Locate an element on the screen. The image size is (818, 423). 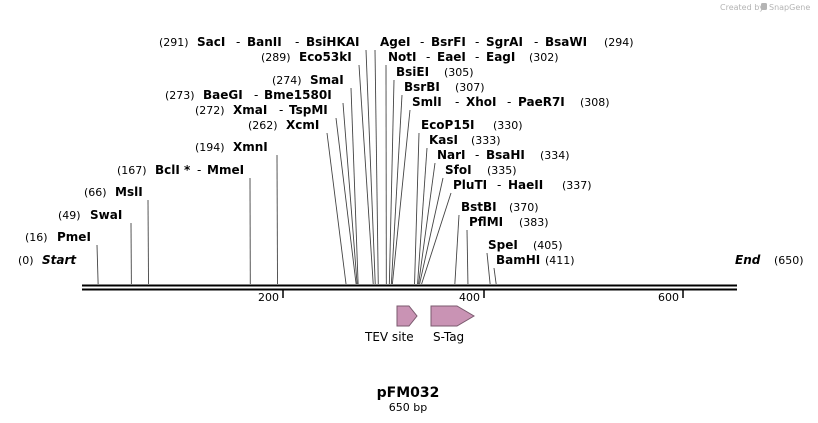
site-swai-pos: (49) is located at coordinates (69, 215).